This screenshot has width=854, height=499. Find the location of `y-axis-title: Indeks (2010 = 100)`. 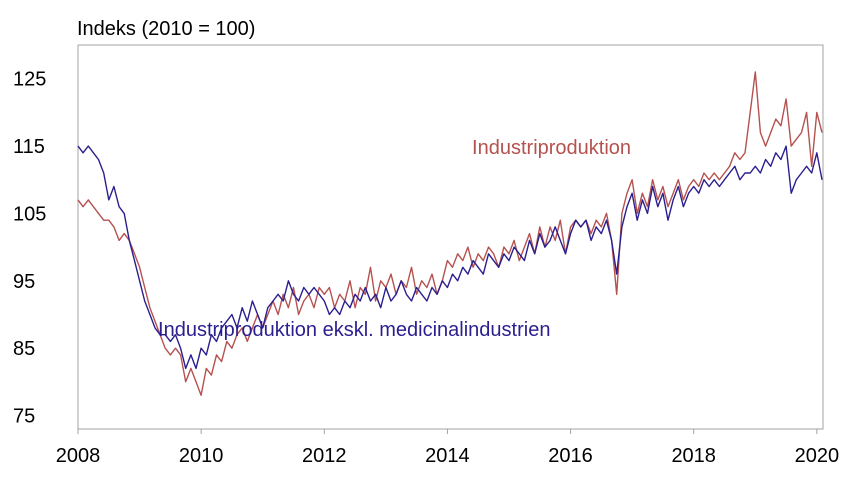

y-axis-title: Indeks (2010 = 100) is located at coordinates (166, 29).